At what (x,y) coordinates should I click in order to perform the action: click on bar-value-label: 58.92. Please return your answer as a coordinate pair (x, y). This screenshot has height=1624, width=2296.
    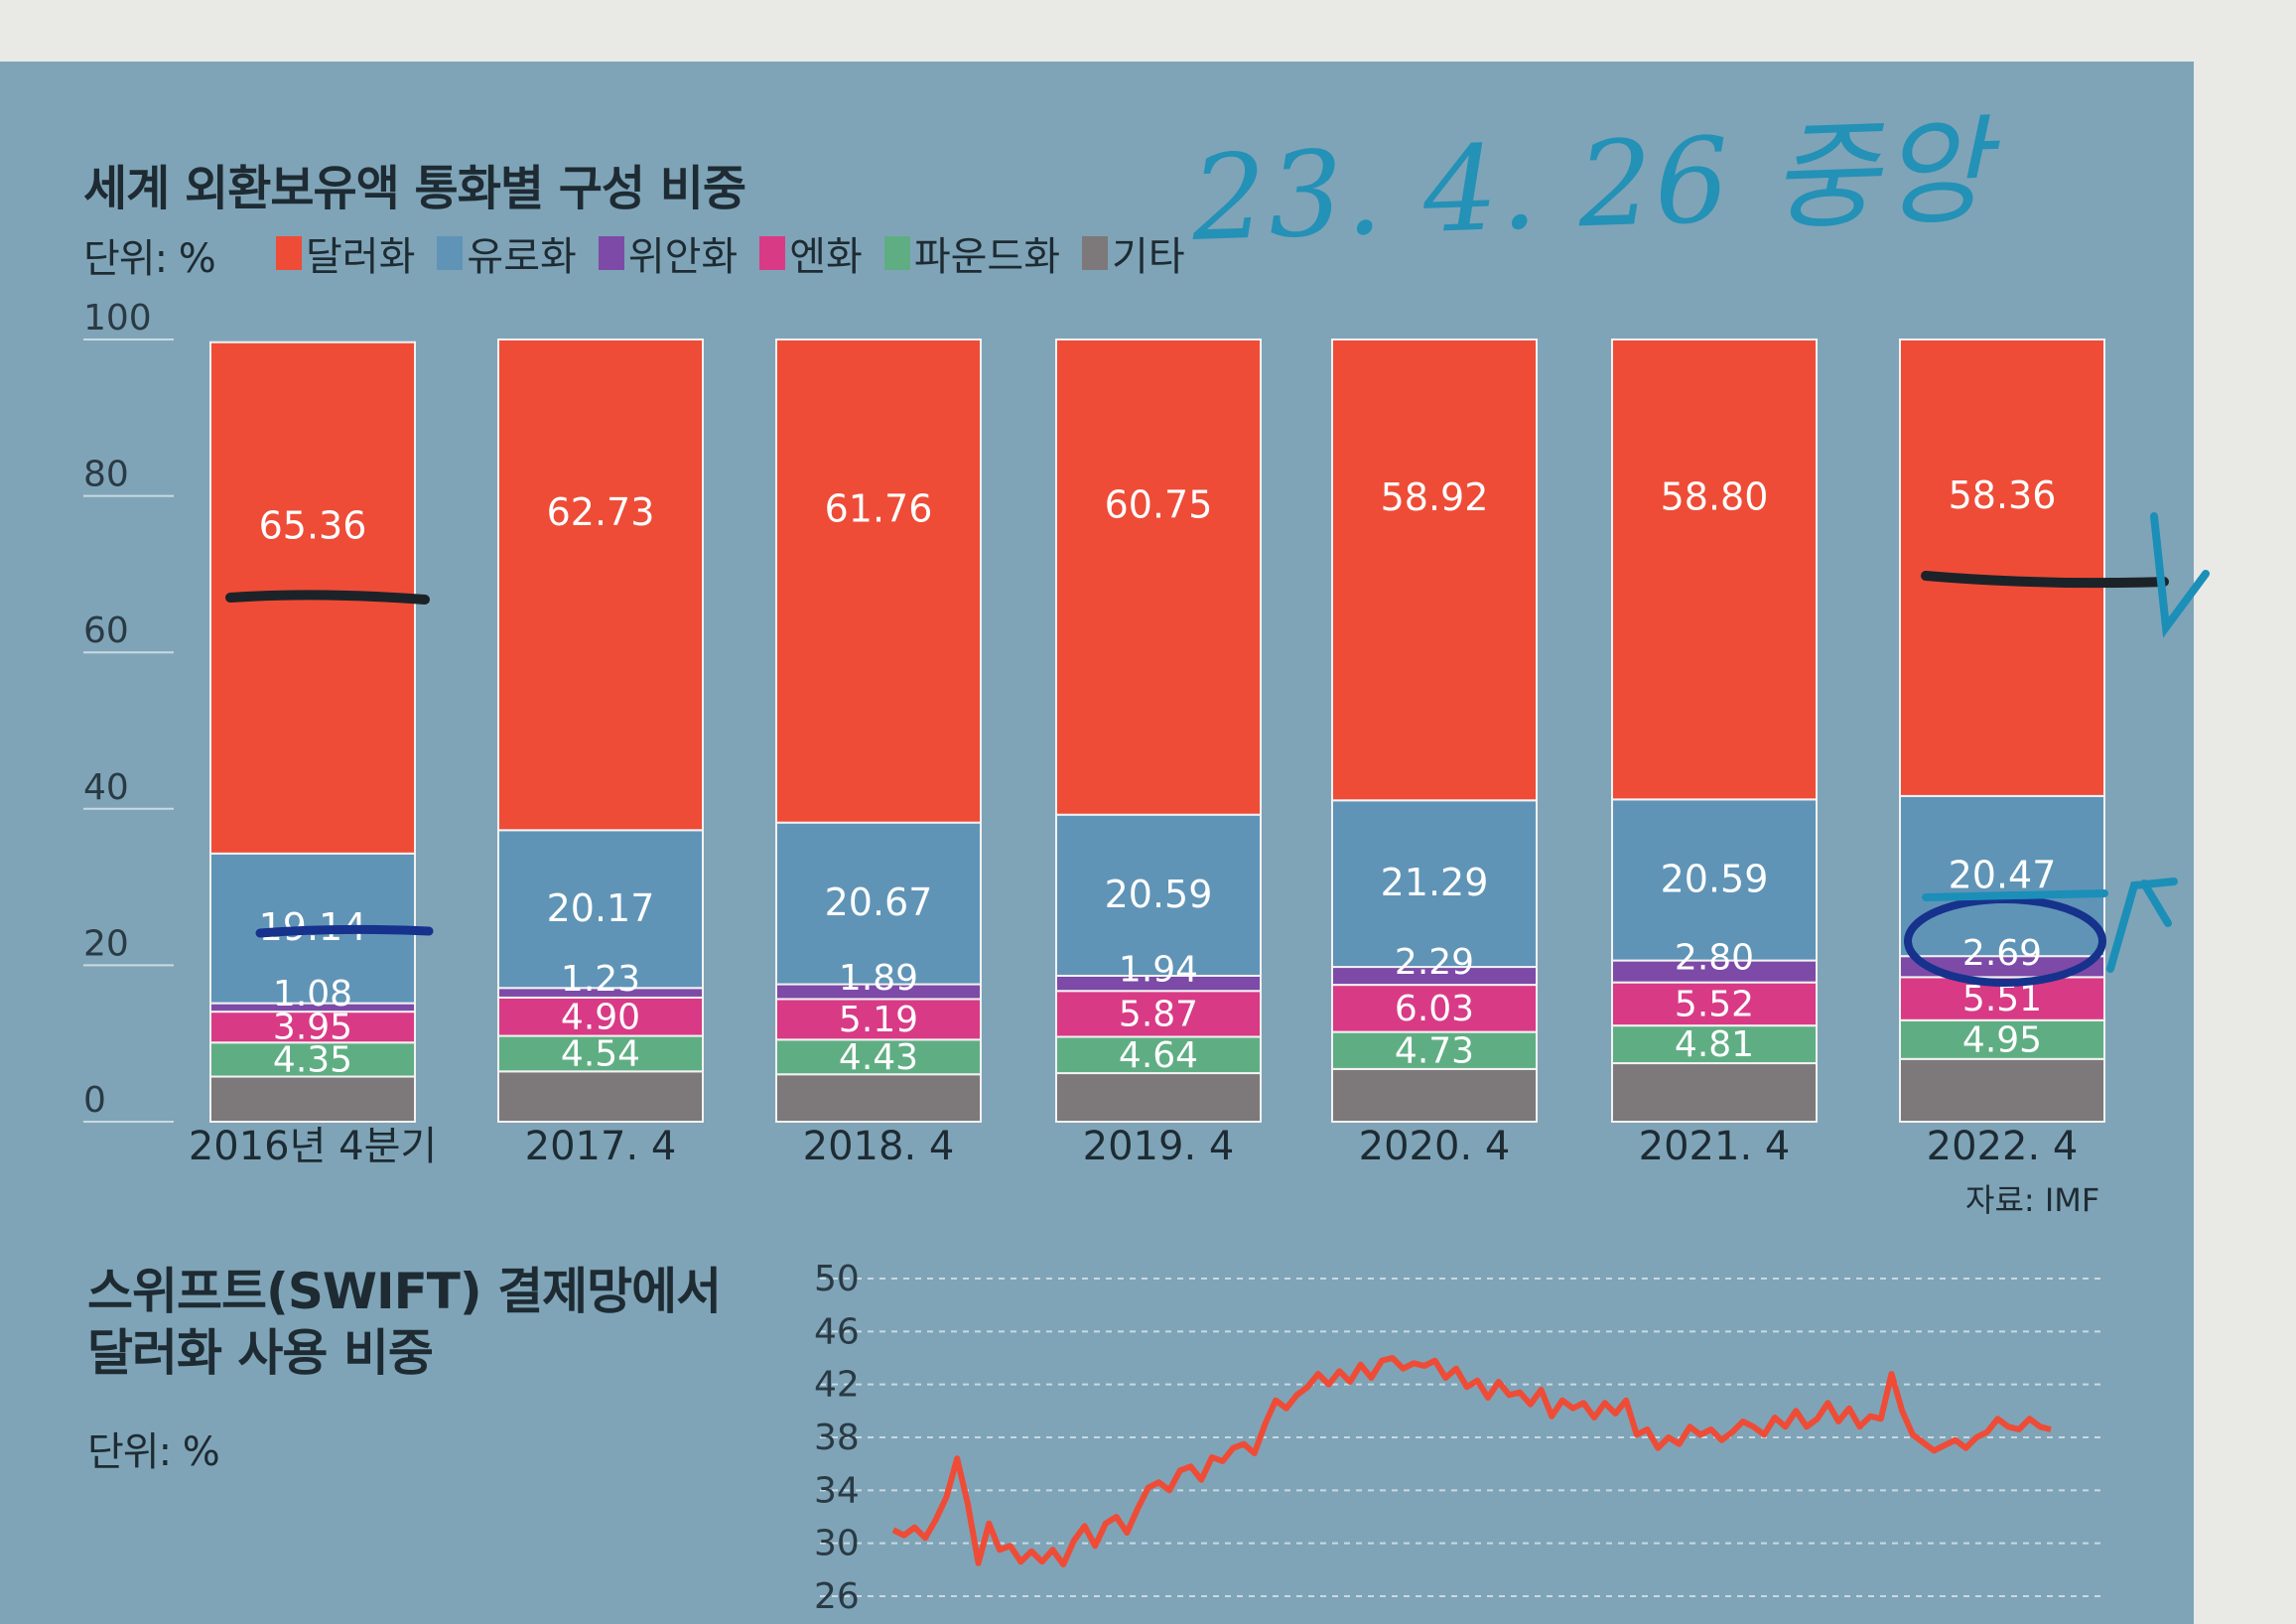
    Looking at the image, I should click on (1435, 497).